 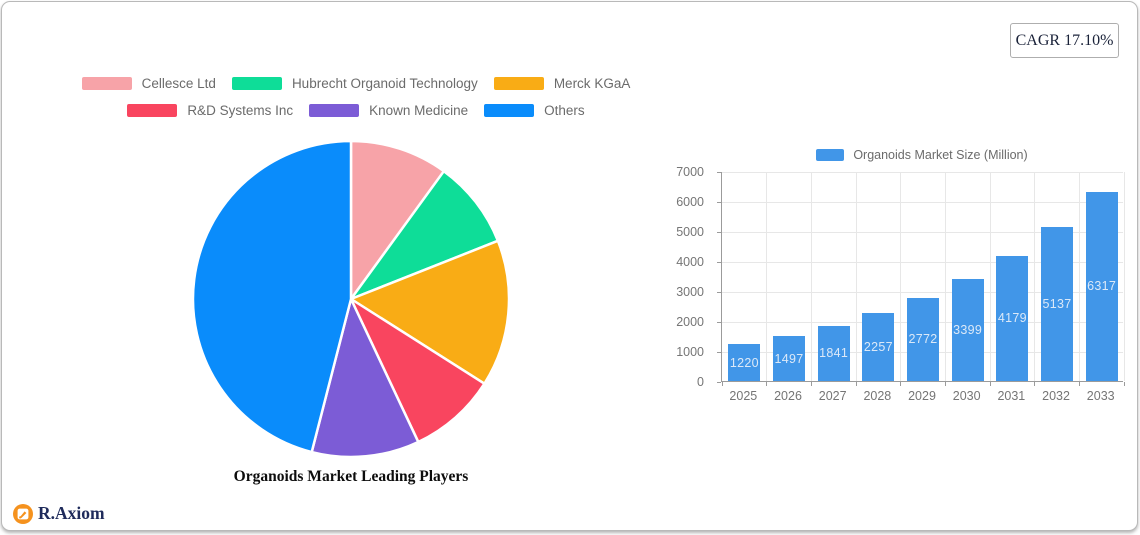 I want to click on legend-swatch-others, so click(x=509, y=110).